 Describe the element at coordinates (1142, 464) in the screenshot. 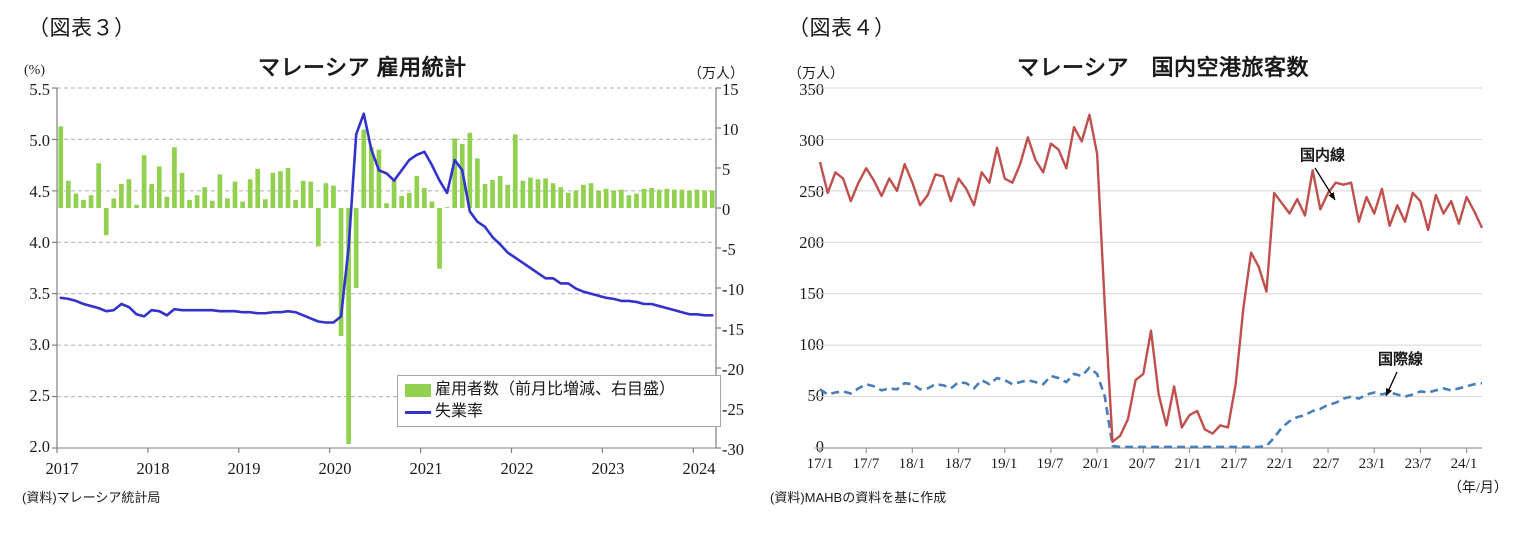

I see `x4-tick-20-7: 20/7` at that location.